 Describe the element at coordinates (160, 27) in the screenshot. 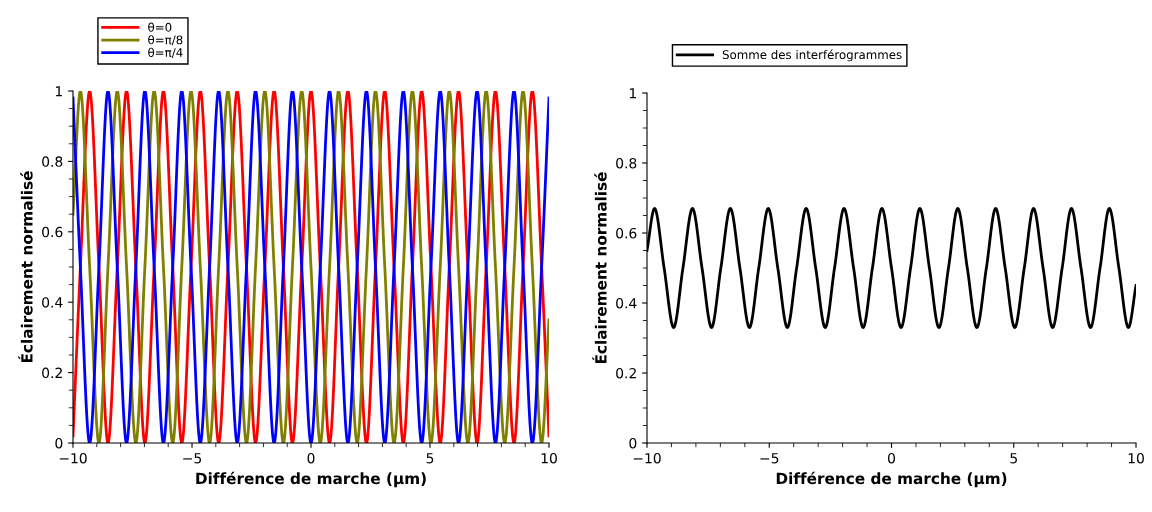

I see `legend-label: θ=0` at that location.